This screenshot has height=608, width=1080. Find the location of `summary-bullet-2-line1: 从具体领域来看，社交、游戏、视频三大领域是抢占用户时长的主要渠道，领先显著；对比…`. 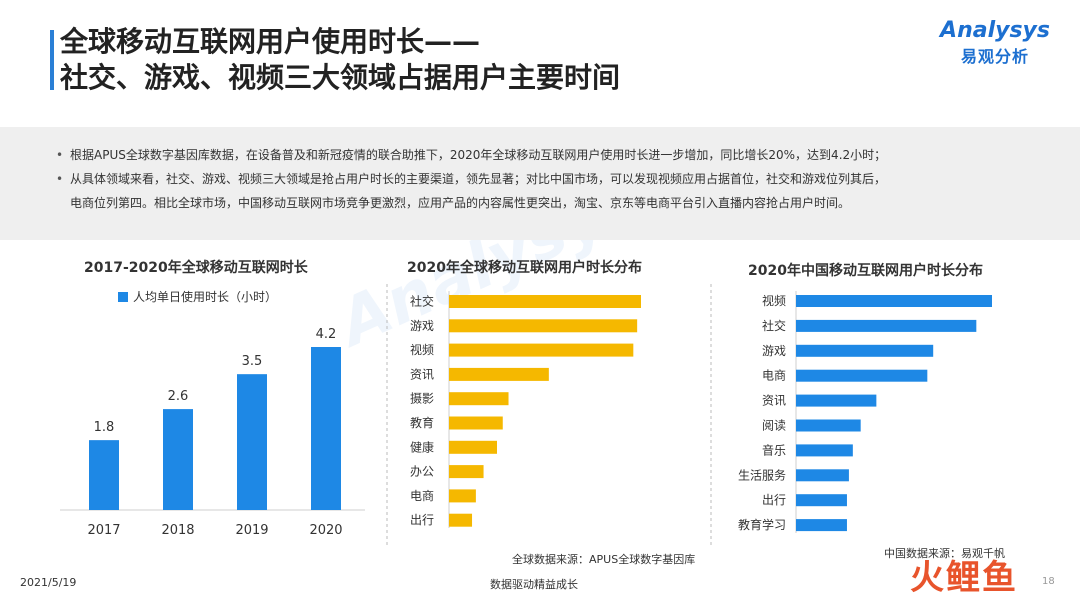

summary-bullet-2-line1: 从具体领域来看，社交、游戏、视频三大领域是抢占用户时长的主要渠道，领先显著；对比… is located at coordinates (538, 179).